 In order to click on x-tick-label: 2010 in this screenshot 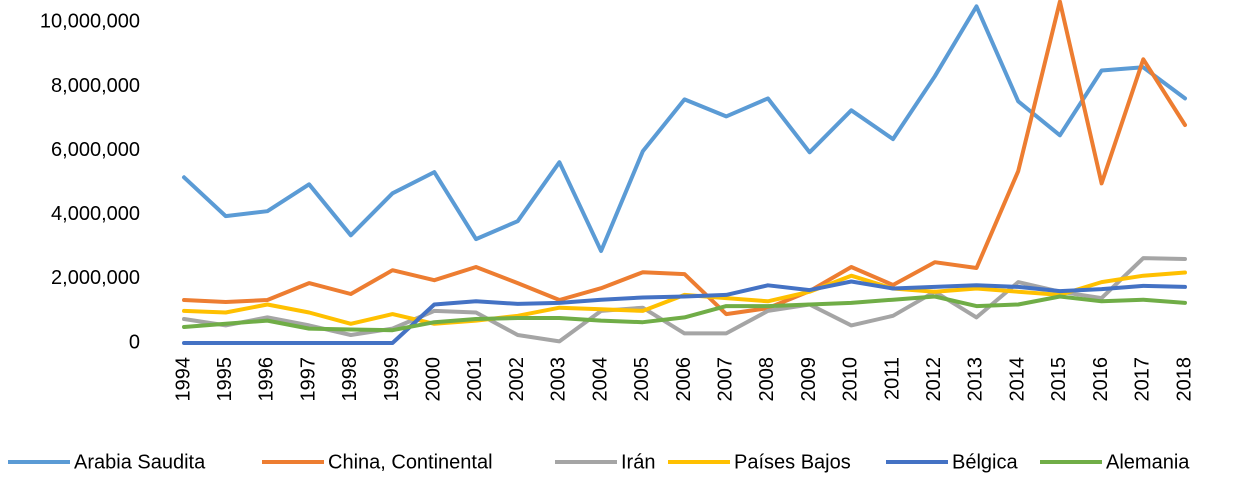, I will do `click(851, 379)`.